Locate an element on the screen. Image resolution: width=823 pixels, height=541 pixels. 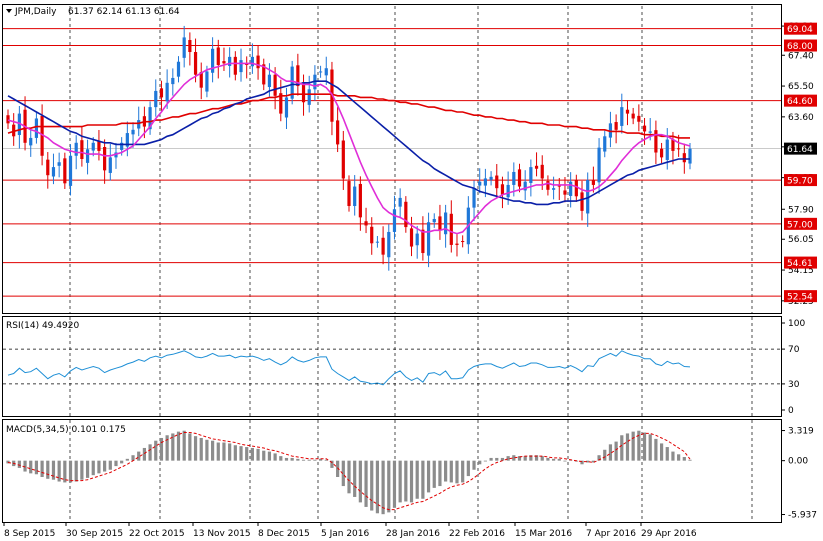
symbol-dropdown-icon is located at coordinates (9, 11).